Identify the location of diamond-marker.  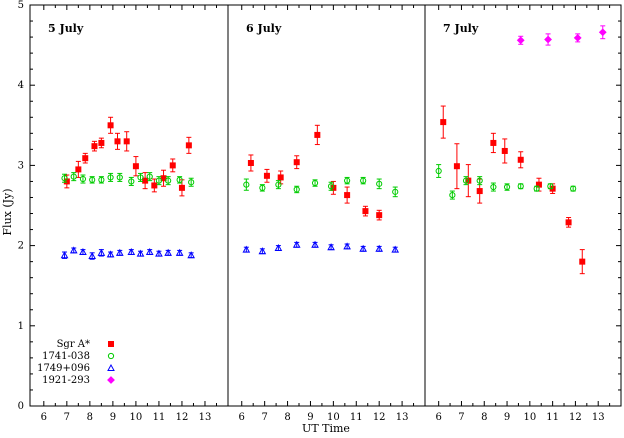
(602, 32).